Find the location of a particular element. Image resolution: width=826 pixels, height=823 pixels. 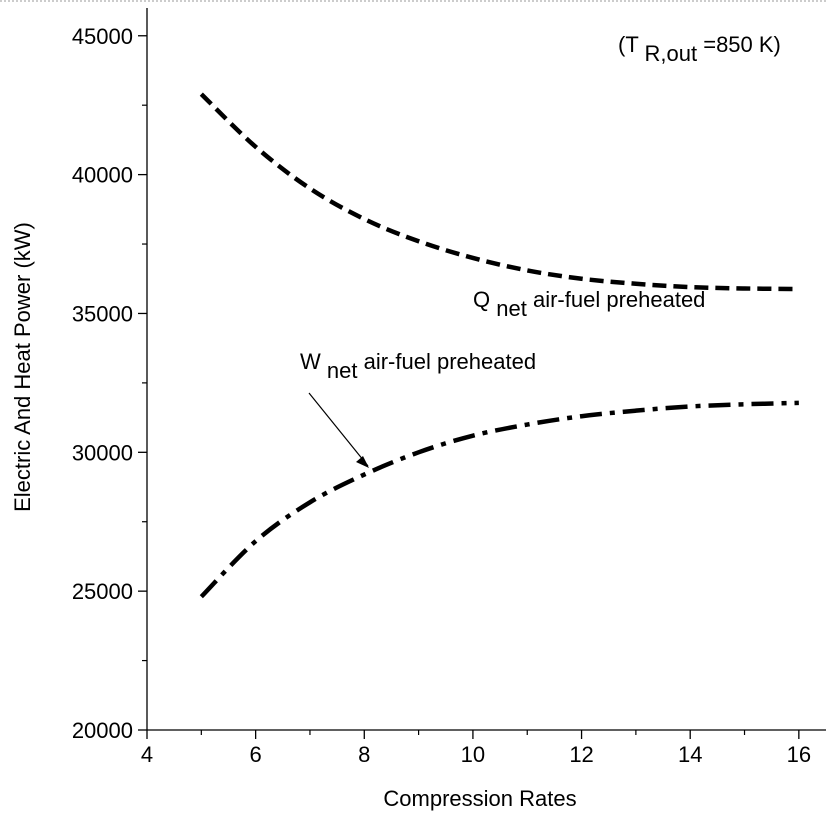

q-net-subscript: net is located at coordinates (511, 308).